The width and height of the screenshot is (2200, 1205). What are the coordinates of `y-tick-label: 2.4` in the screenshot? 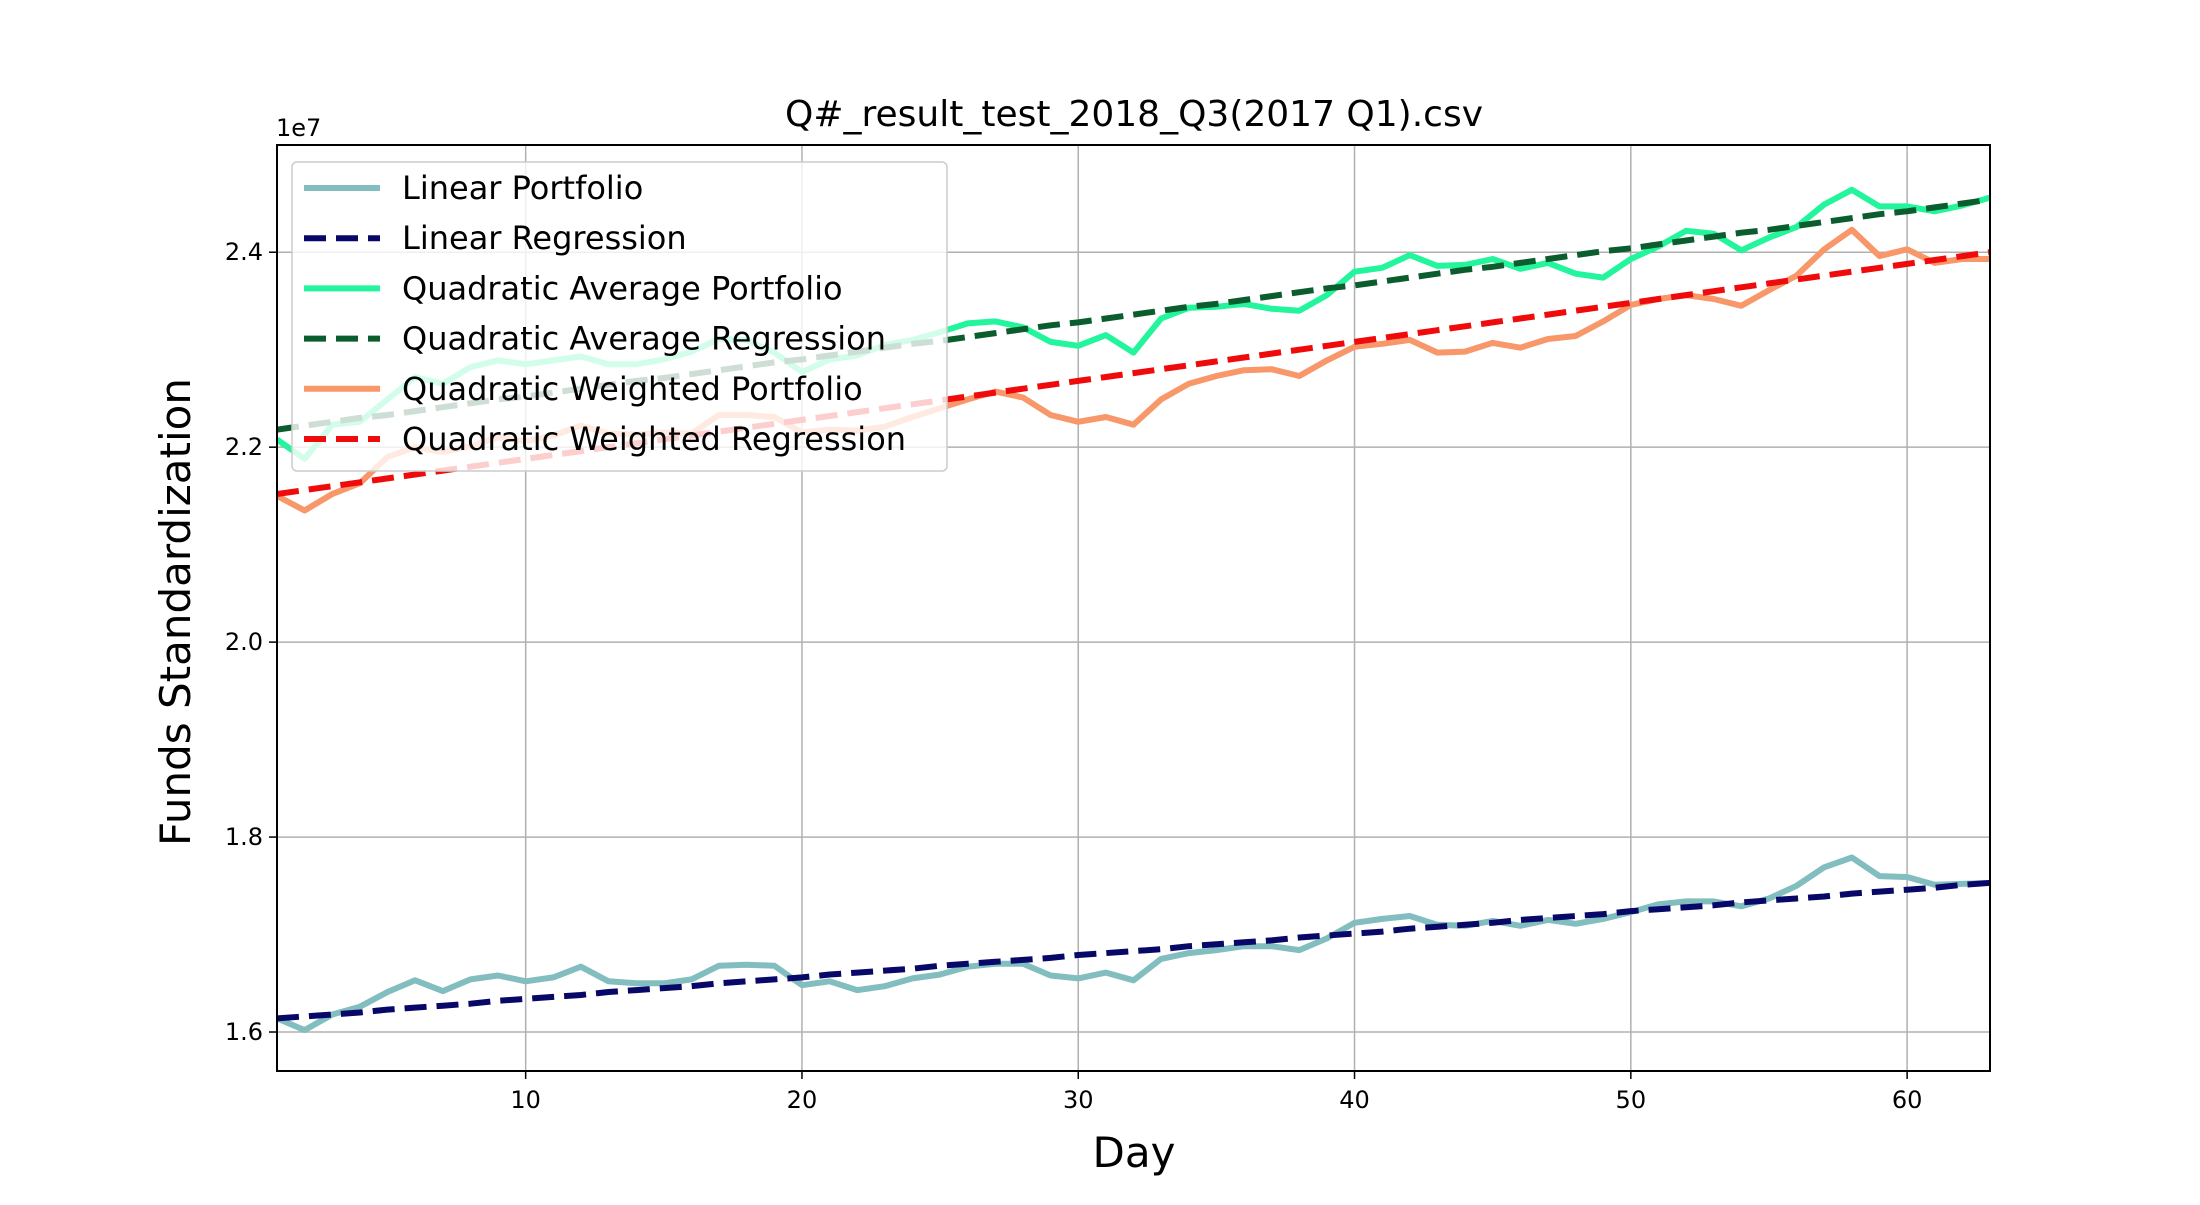 It's located at (244, 252).